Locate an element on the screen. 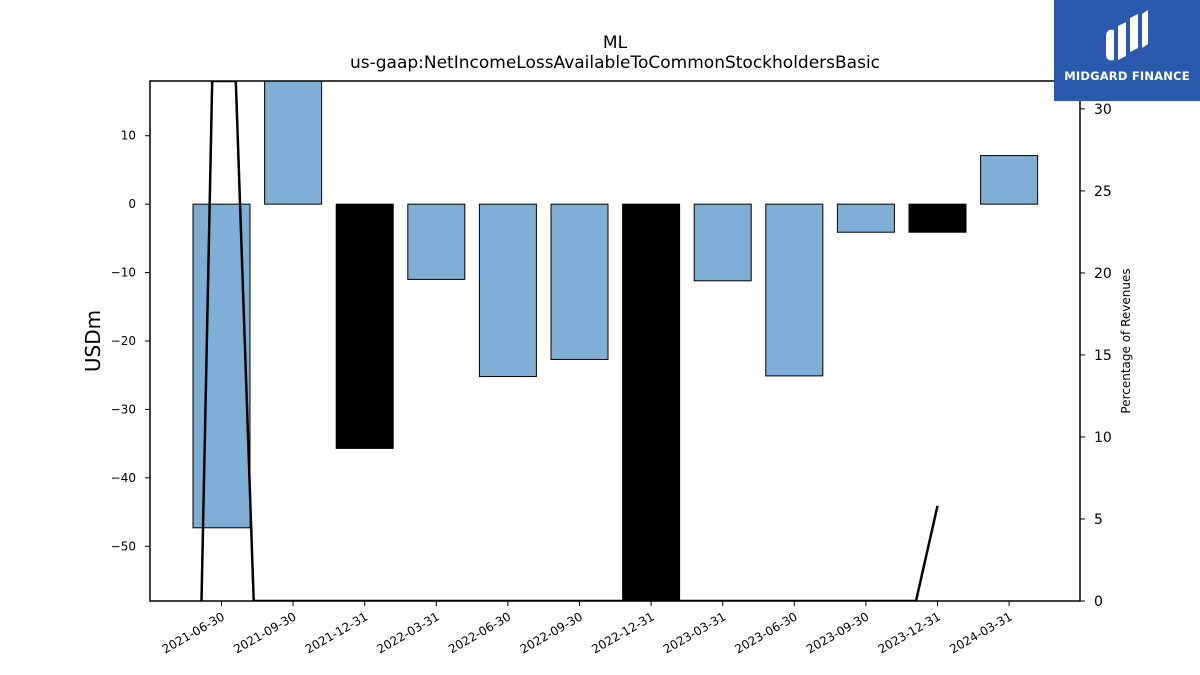 This screenshot has height=675, width=1200. y2-axis-label: Percentage of Revenues is located at coordinates (1126, 340).